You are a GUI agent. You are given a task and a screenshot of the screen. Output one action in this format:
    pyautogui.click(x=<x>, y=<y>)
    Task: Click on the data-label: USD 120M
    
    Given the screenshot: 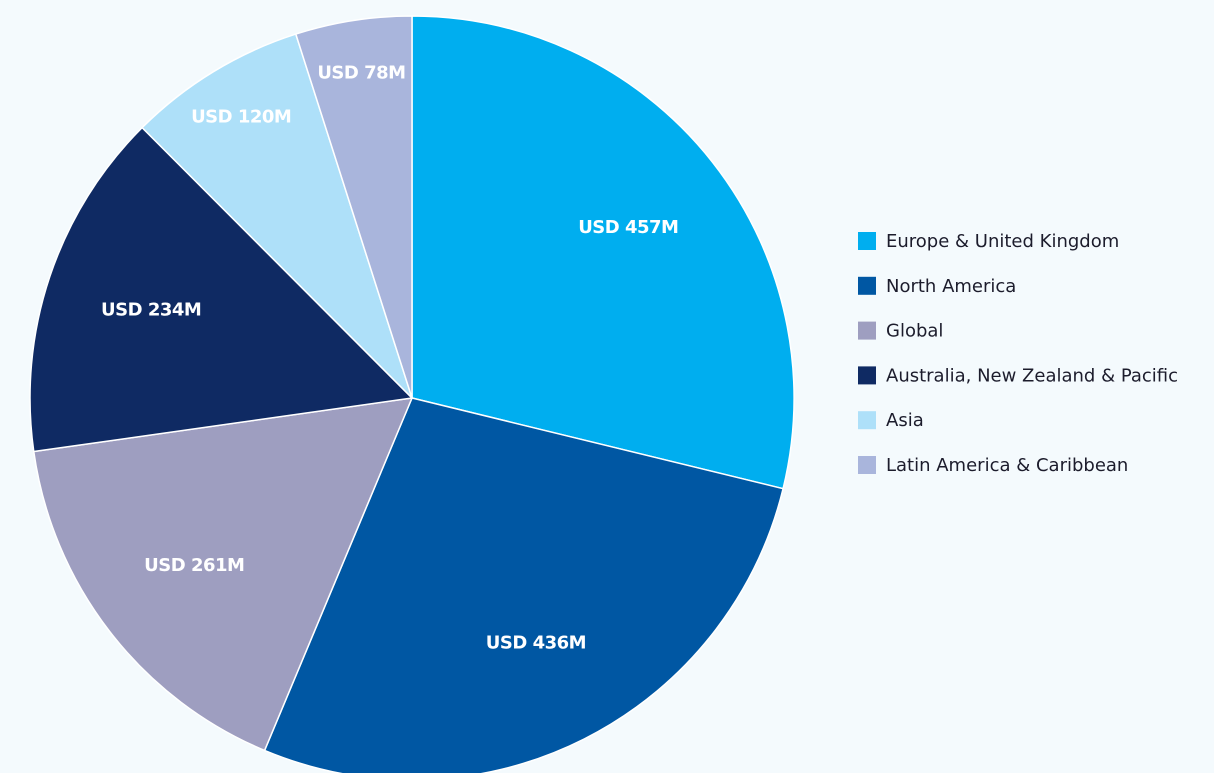 What is the action you would take?
    pyautogui.click(x=241, y=116)
    